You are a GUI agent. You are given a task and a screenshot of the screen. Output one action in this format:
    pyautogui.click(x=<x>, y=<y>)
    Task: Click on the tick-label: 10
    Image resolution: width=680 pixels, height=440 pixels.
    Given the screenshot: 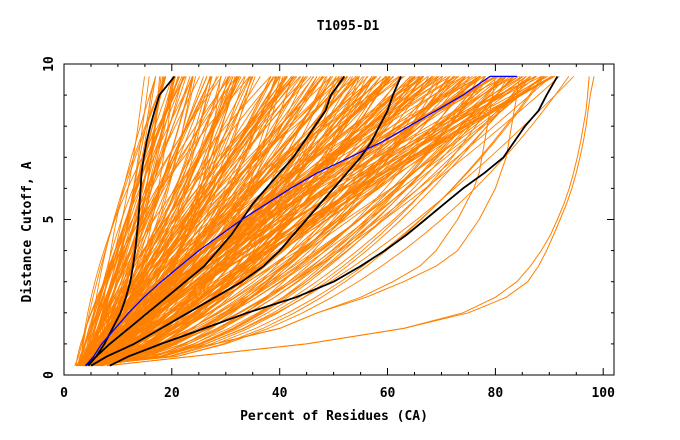 What is the action you would take?
    pyautogui.click(x=49, y=64)
    